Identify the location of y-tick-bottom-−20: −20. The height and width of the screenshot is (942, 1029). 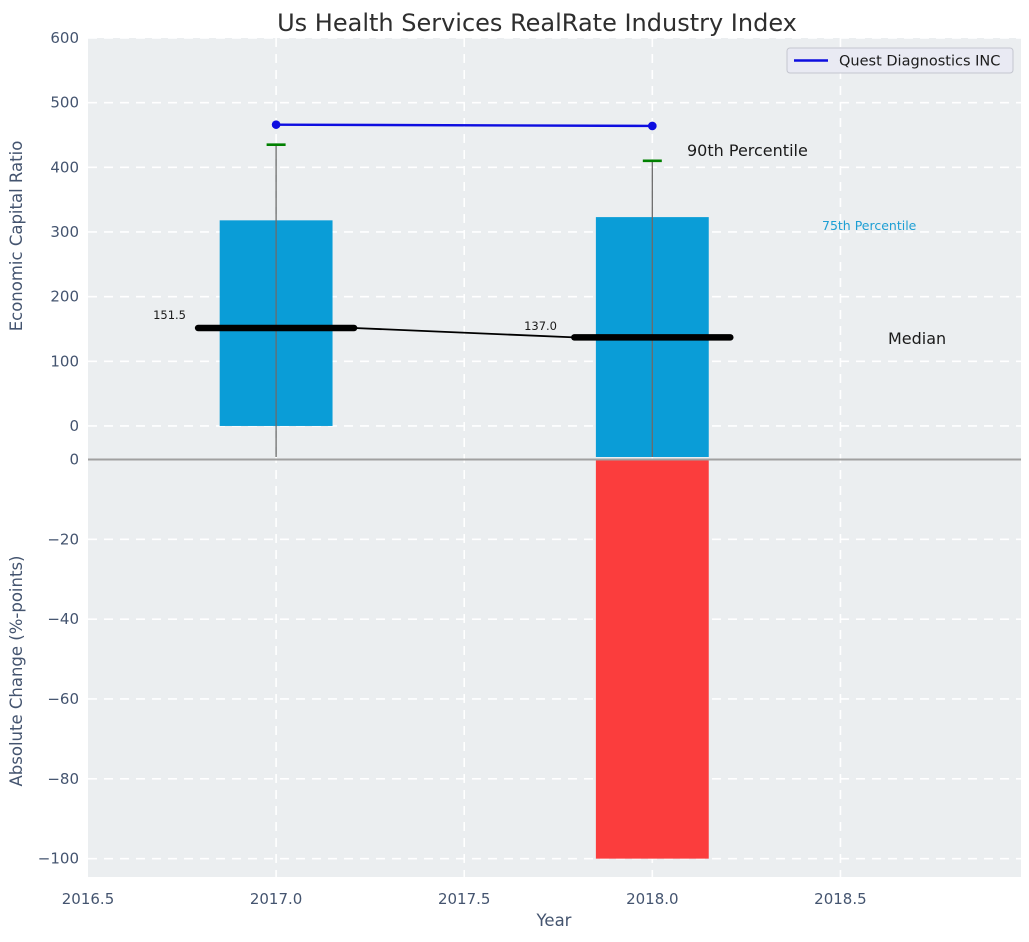
(63, 539).